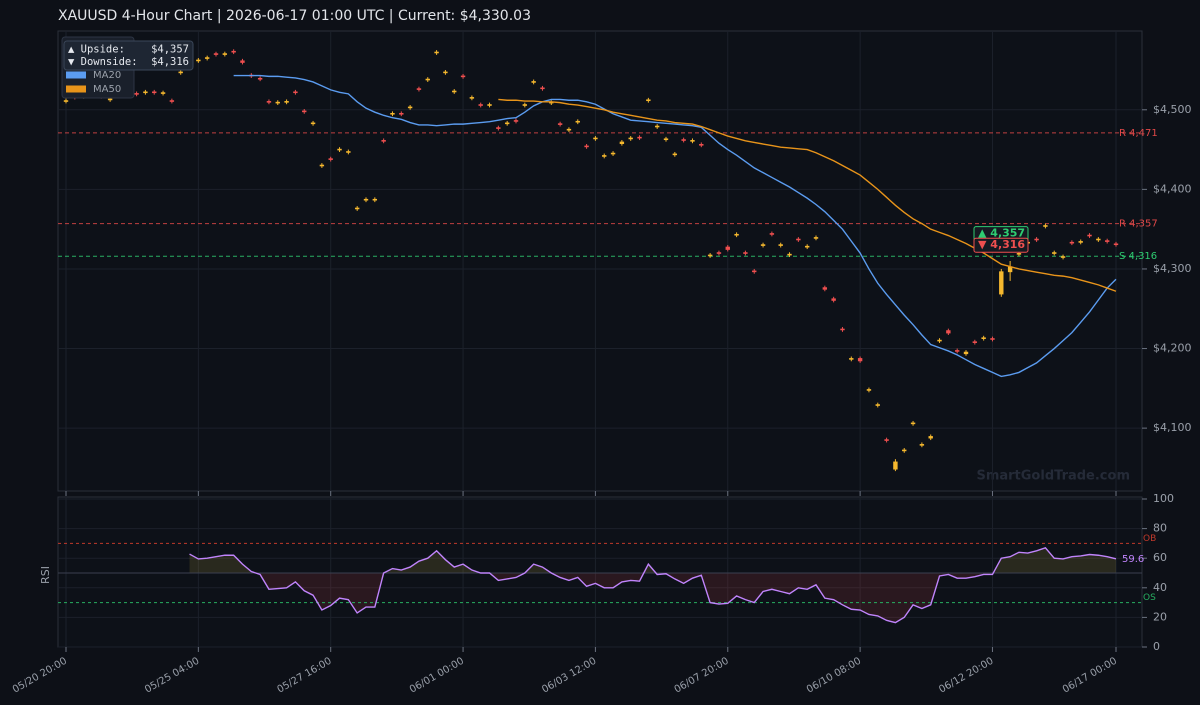 This screenshot has width=1200, height=705. Describe the element at coordinates (1053, 476) in the screenshot. I see `watermark: SmartGoldTrade.com` at that location.